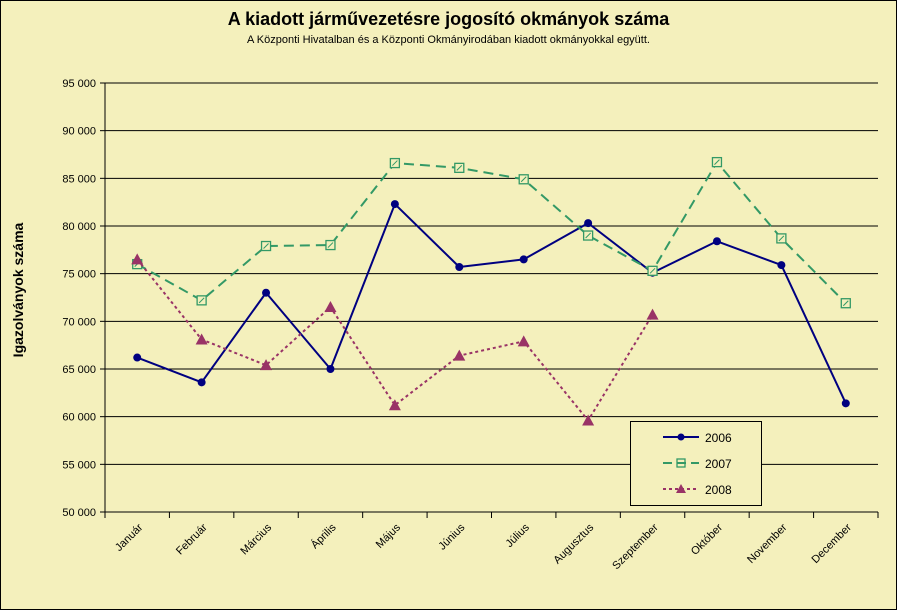 This screenshot has width=897, height=610. What do you see at coordinates (718, 464) in the screenshot?
I see `legend-label-2007: 2007` at bounding box center [718, 464].